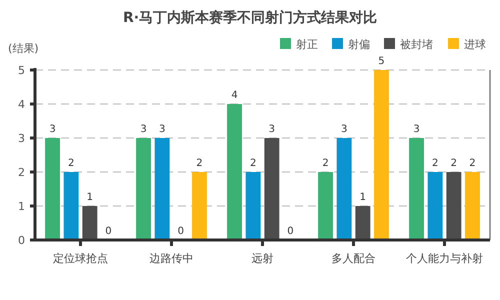 This screenshot has height=300, width=500. What do you see at coordinates (234, 95) in the screenshot?
I see `data-label: 4` at bounding box center [234, 95].